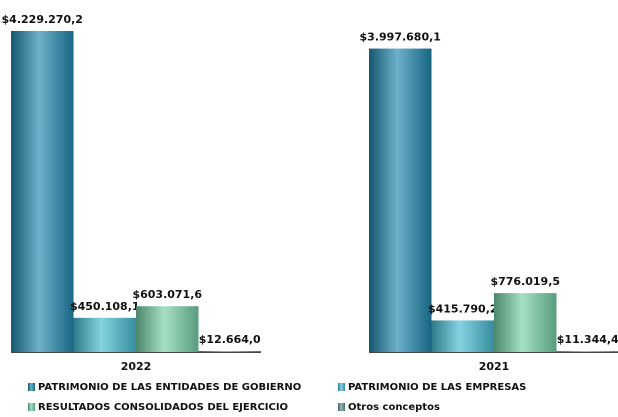 The image size is (618, 417). I want to click on data-label: $12.664,0, so click(230, 339).